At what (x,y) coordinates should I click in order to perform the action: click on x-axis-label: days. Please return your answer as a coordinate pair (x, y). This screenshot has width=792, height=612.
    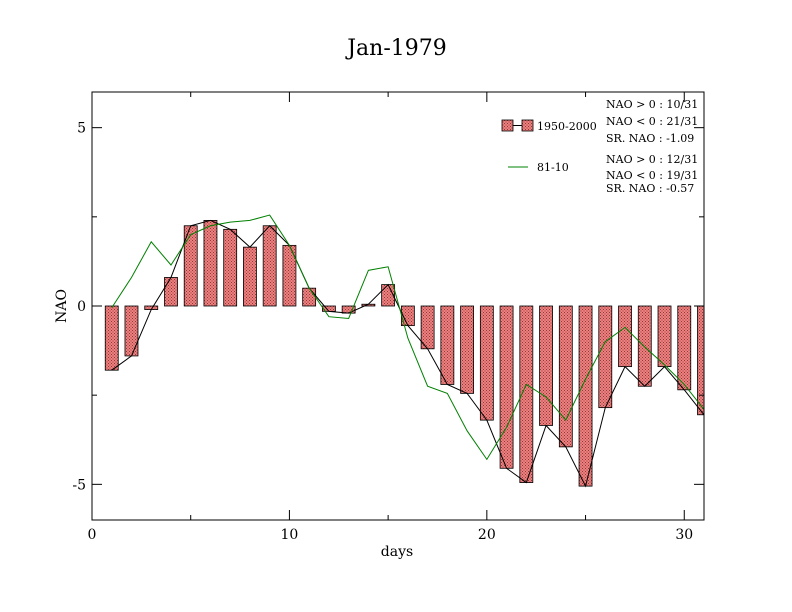
    Looking at the image, I should click on (397, 552).